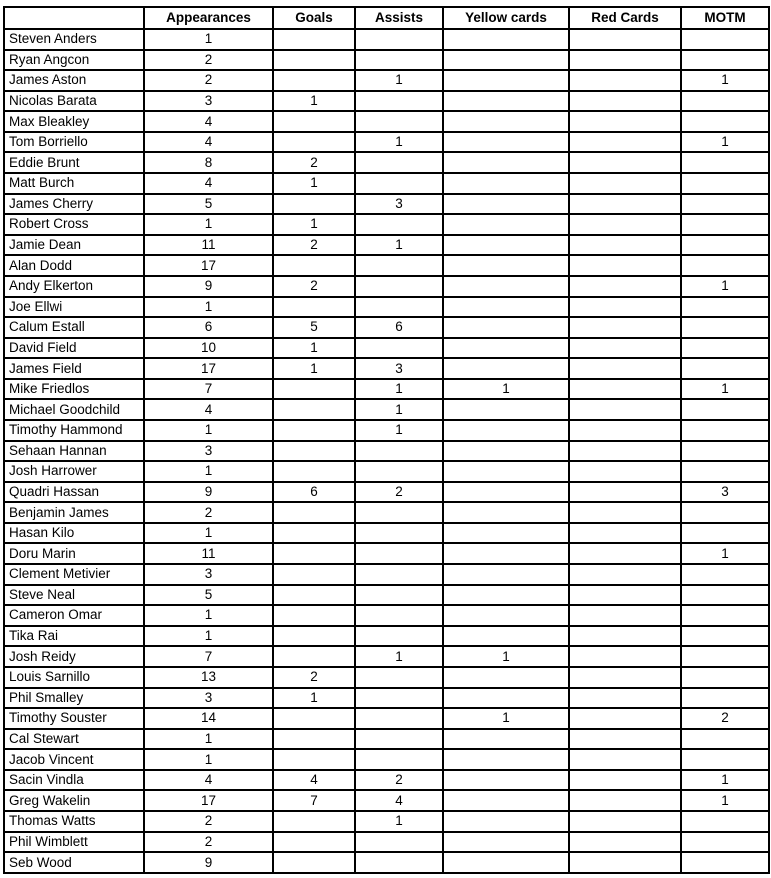 The width and height of the screenshot is (771, 878). I want to click on player-name-cell: Timothy Hammond, so click(74, 430).